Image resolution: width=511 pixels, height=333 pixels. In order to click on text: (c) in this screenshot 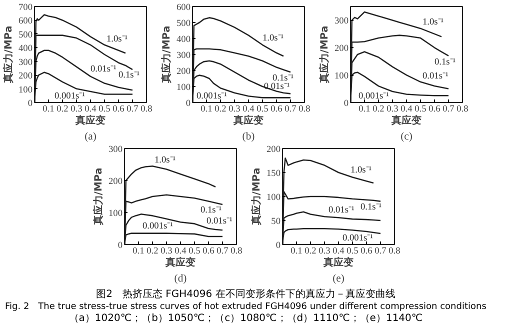, I will do `click(406, 137)`.